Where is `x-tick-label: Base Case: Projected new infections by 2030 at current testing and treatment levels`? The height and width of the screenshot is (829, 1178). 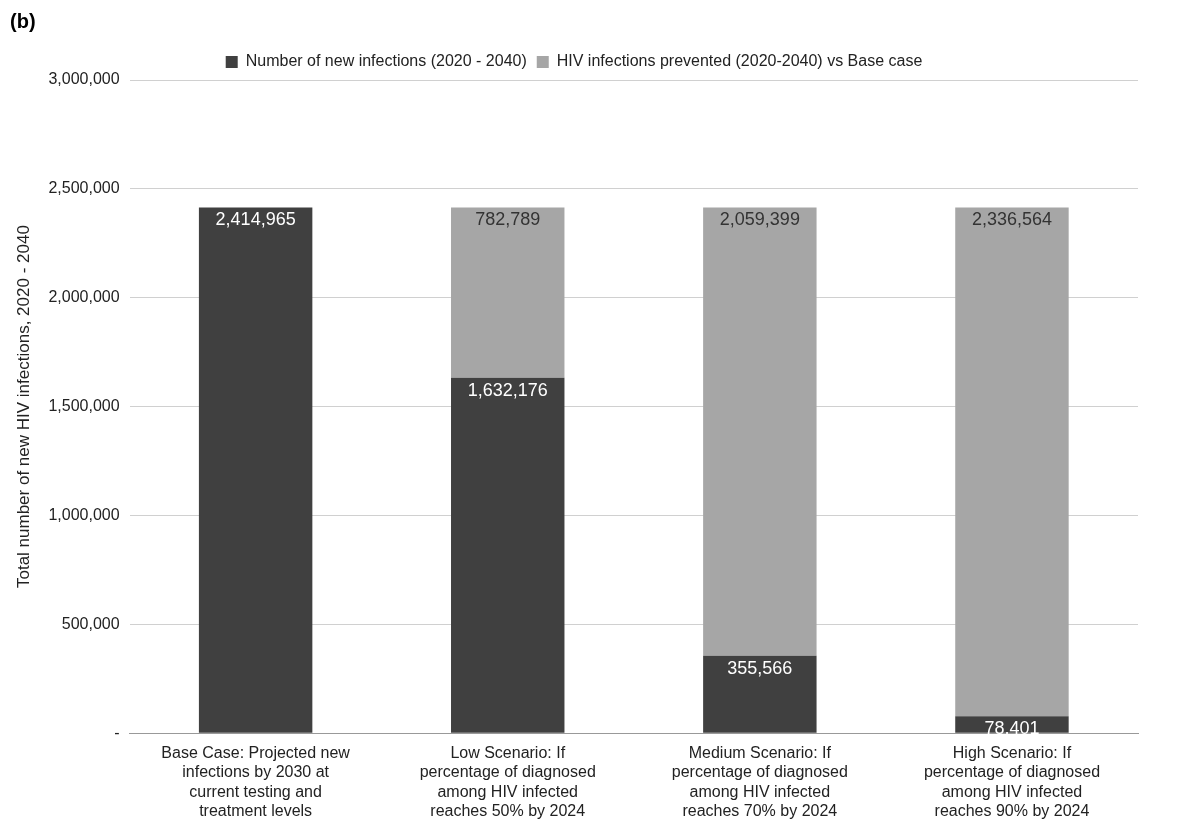 x-tick-label: Base Case: Projected new infections by 2030 at current testing and treatment levels is located at coordinates (256, 781).